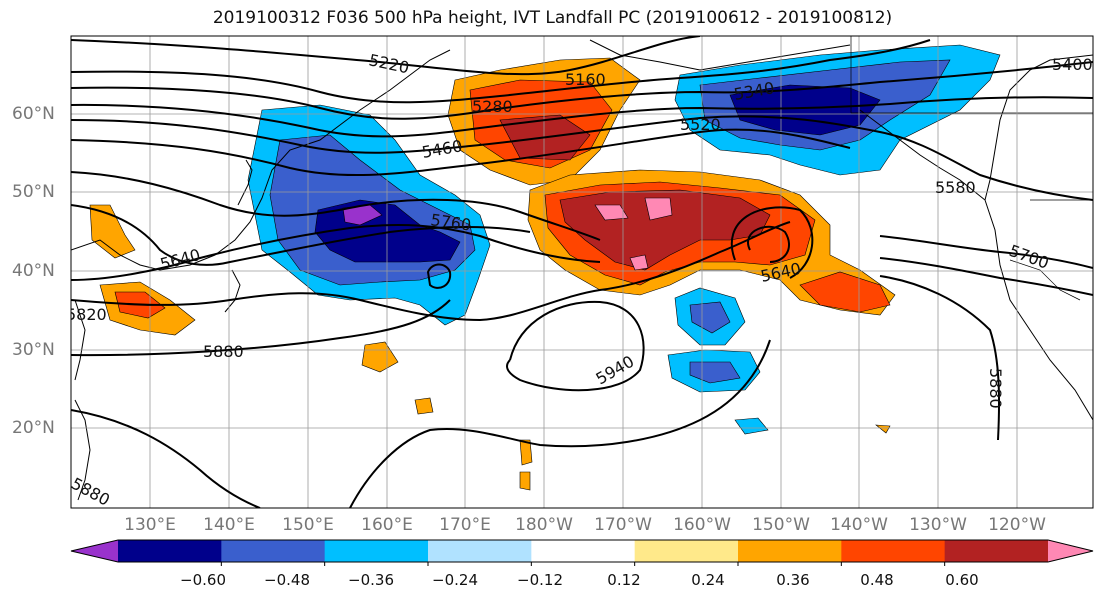 Image resolution: width=1105 pixels, height=601 pixels. Describe the element at coordinates (287, 580) in the screenshot. I see `colorbar-tick-label: −0.48` at that location.